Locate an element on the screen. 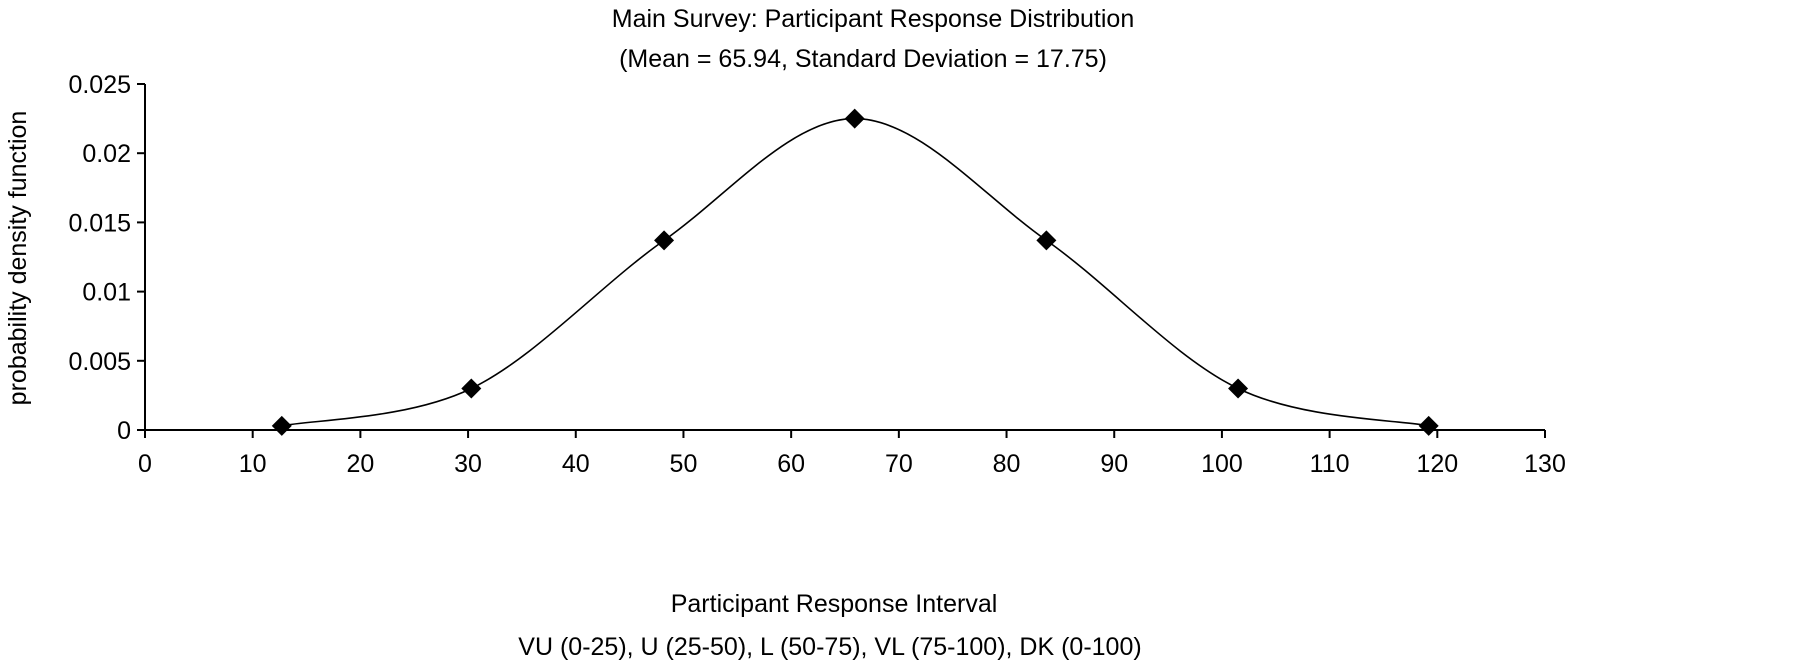  x-tick-label: 130 is located at coordinates (1545, 464).